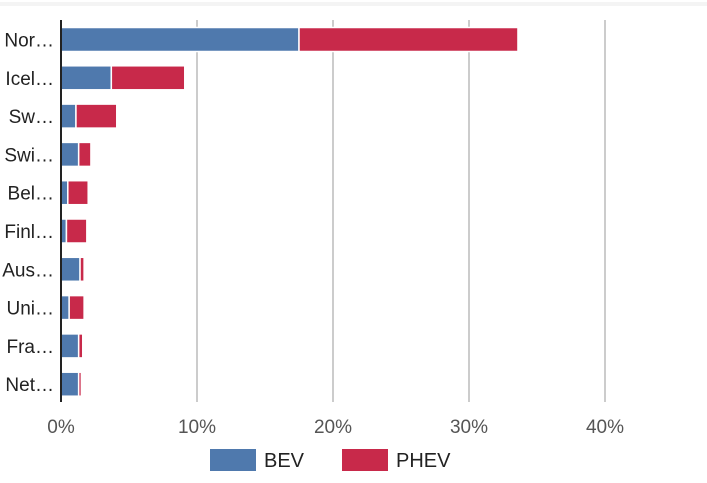 This screenshot has width=707, height=483. I want to click on x-tick-label: 40%, so click(605, 427).